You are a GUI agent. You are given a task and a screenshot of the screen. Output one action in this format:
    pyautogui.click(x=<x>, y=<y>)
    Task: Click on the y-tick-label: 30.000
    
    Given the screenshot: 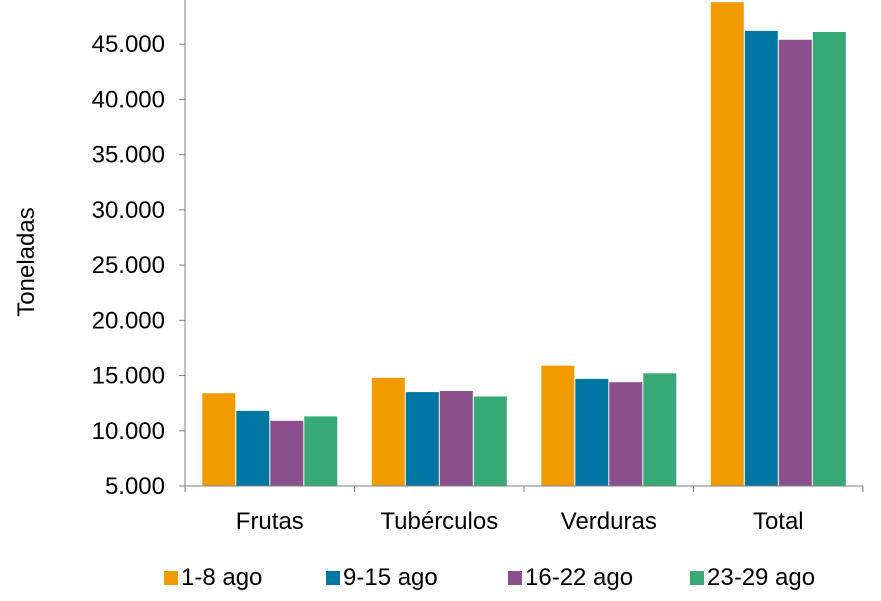 What is the action you would take?
    pyautogui.click(x=128, y=210)
    